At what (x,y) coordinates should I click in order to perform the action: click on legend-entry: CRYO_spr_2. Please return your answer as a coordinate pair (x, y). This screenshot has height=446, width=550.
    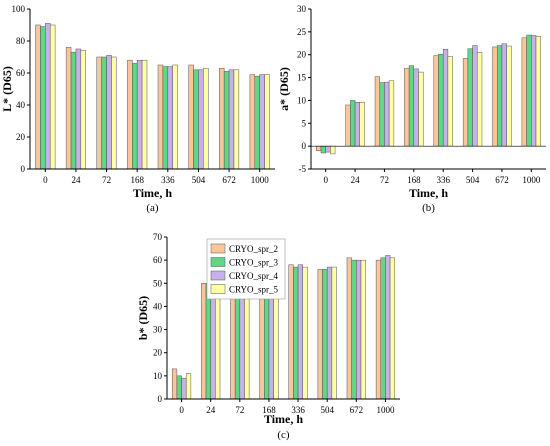
    Looking at the image, I should click on (253, 249).